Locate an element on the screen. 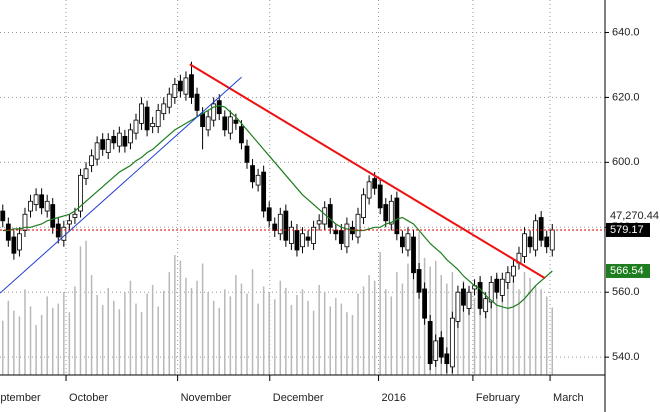 This screenshot has height=412, width=660. y-tick-label: 640.0 is located at coordinates (626, 32).